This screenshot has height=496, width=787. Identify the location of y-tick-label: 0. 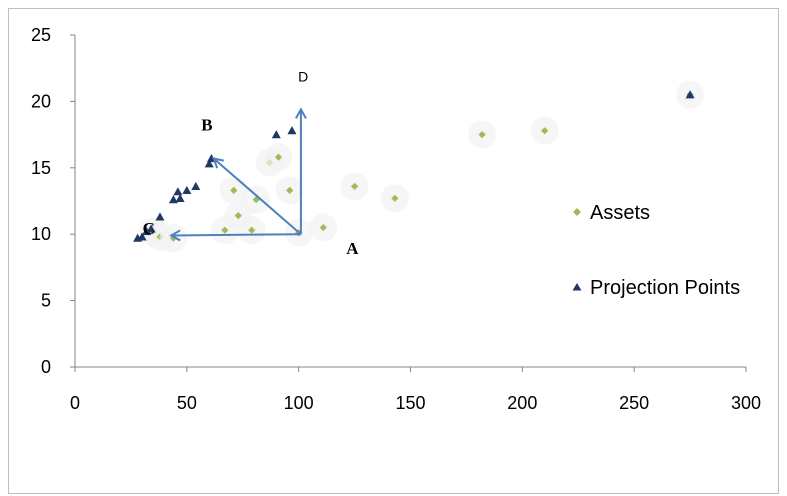
(46, 367).